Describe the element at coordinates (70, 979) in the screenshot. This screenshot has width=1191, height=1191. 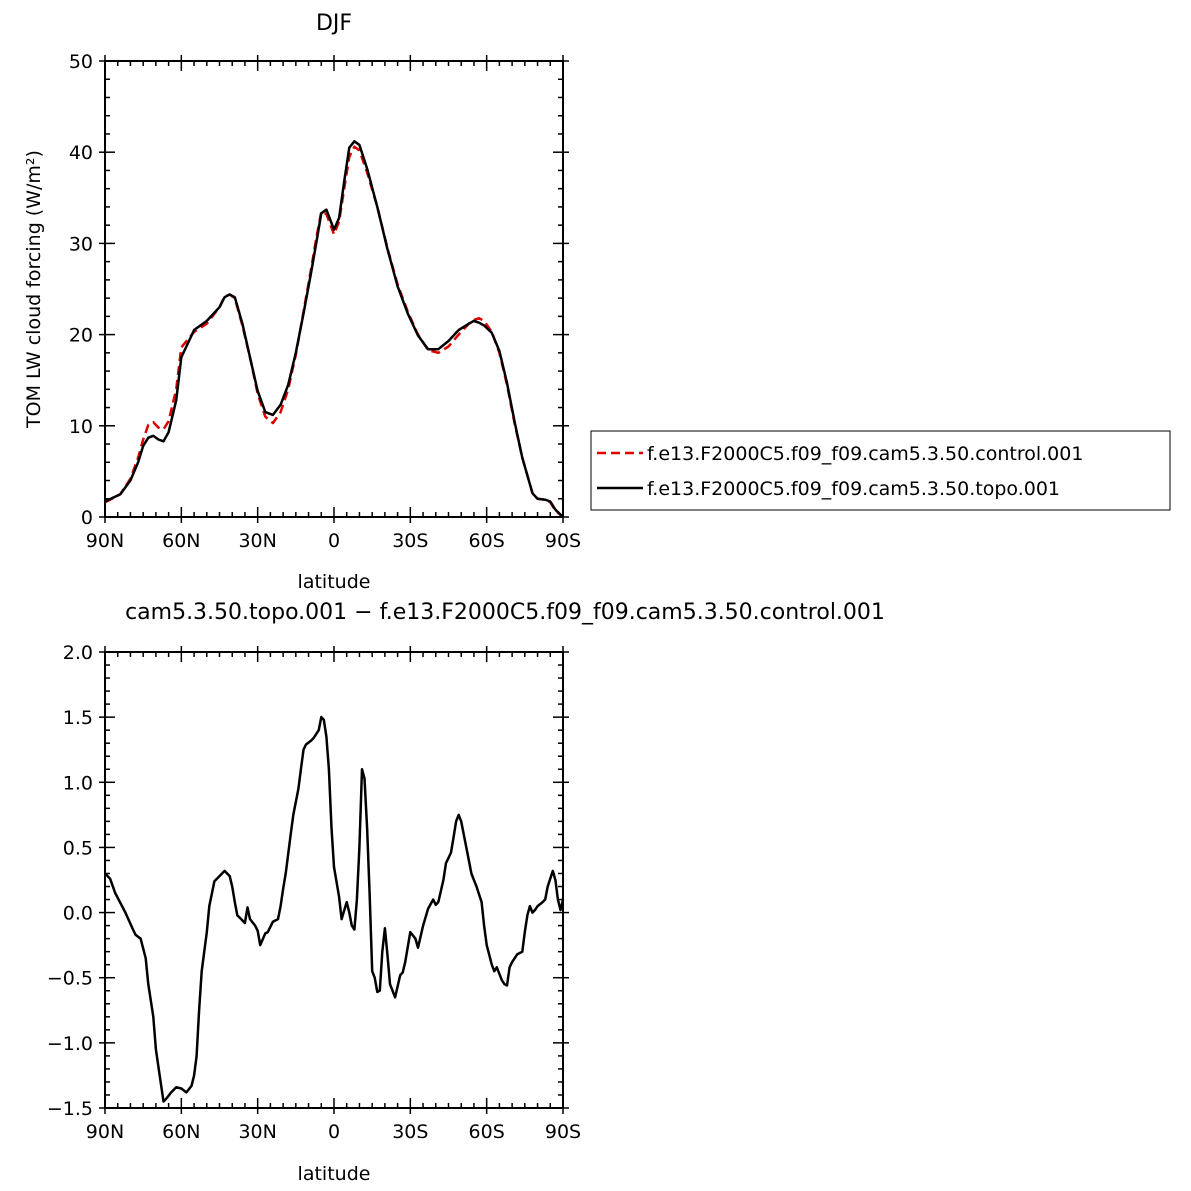
I see `y-tick-label: −0.5` at that location.